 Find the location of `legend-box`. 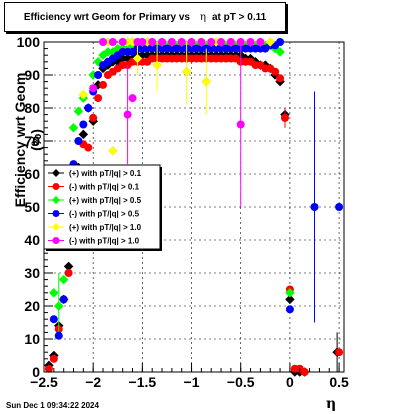

legend-box is located at coordinates (102, 207).